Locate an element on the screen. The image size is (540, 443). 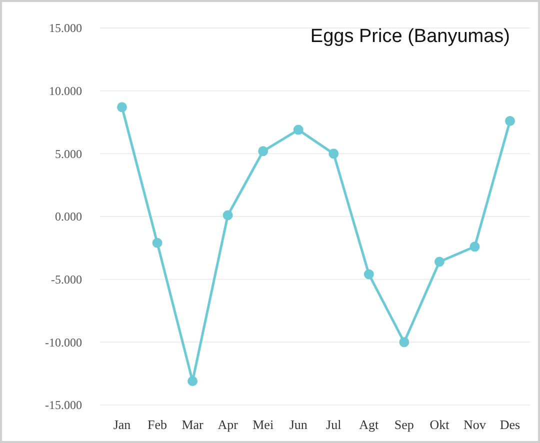
x-tick-label: Mar is located at coordinates (193, 424).